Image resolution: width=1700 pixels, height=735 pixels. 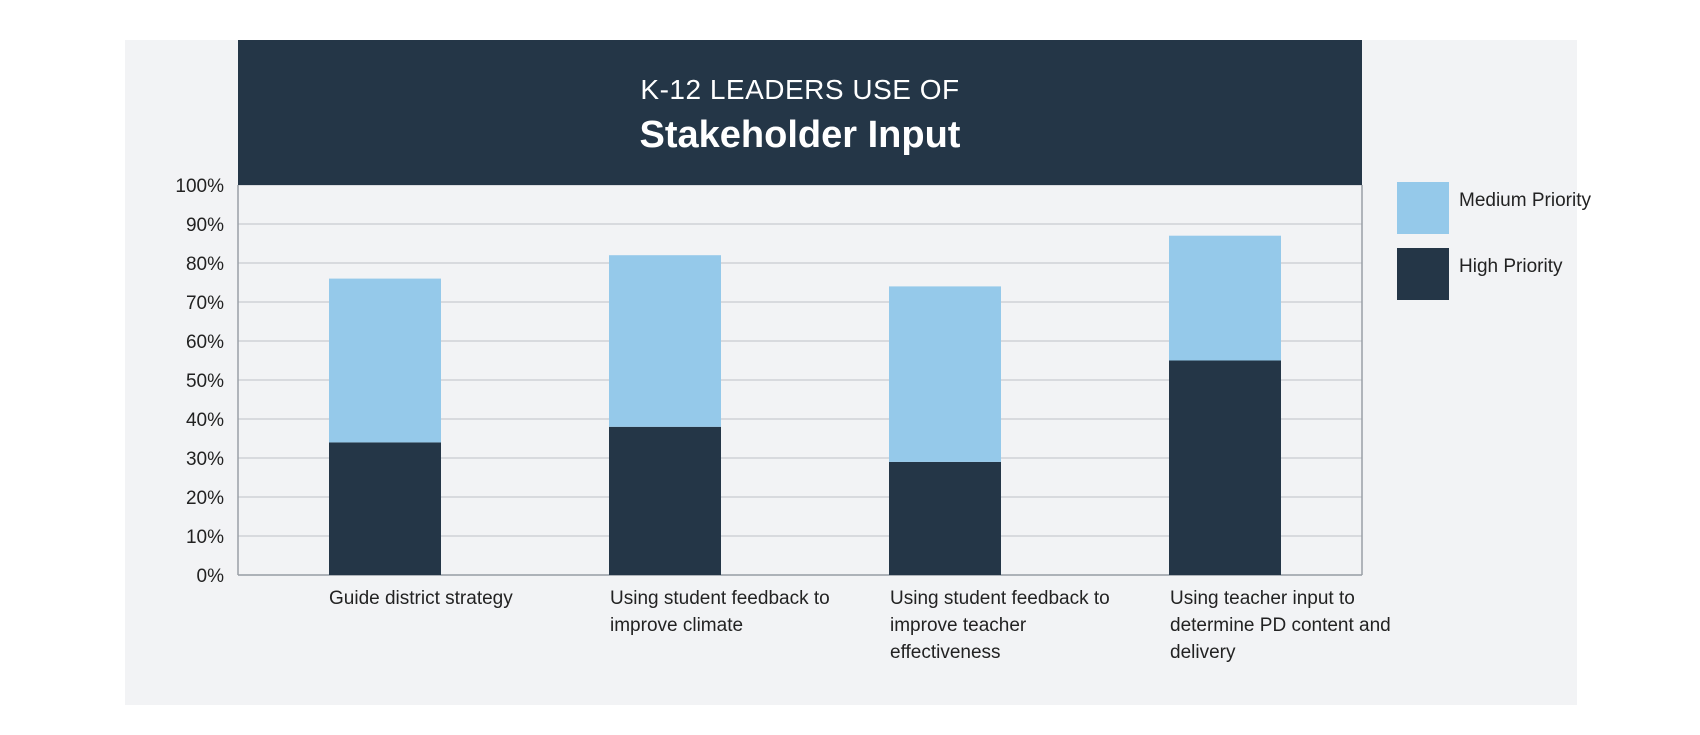 I want to click on legend-swatch-medium, so click(x=1423, y=208).